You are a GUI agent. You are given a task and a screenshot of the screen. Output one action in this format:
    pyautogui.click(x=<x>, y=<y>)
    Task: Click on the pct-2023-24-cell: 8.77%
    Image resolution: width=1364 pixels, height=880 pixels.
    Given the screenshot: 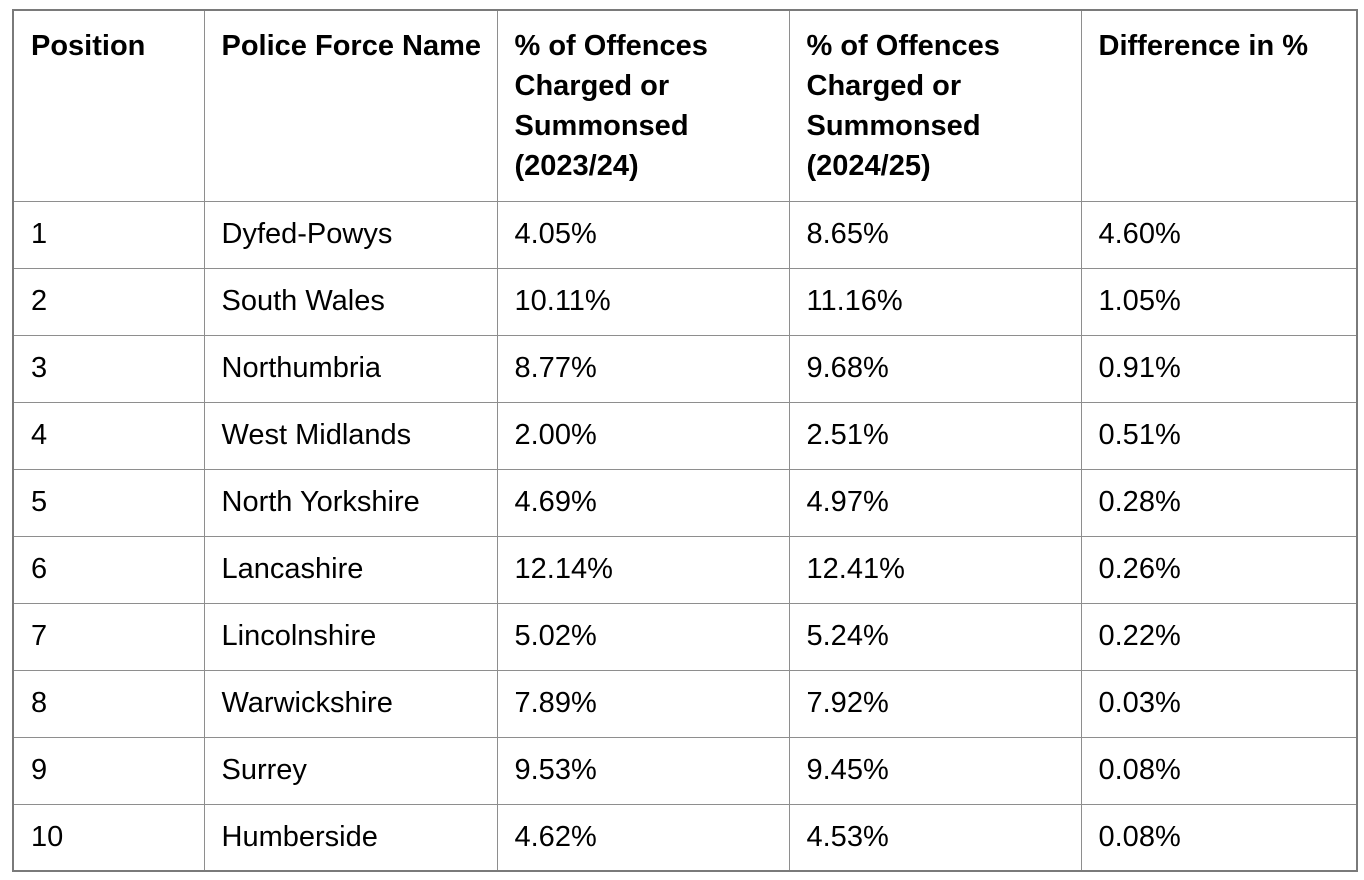 What is the action you would take?
    pyautogui.click(x=643, y=368)
    